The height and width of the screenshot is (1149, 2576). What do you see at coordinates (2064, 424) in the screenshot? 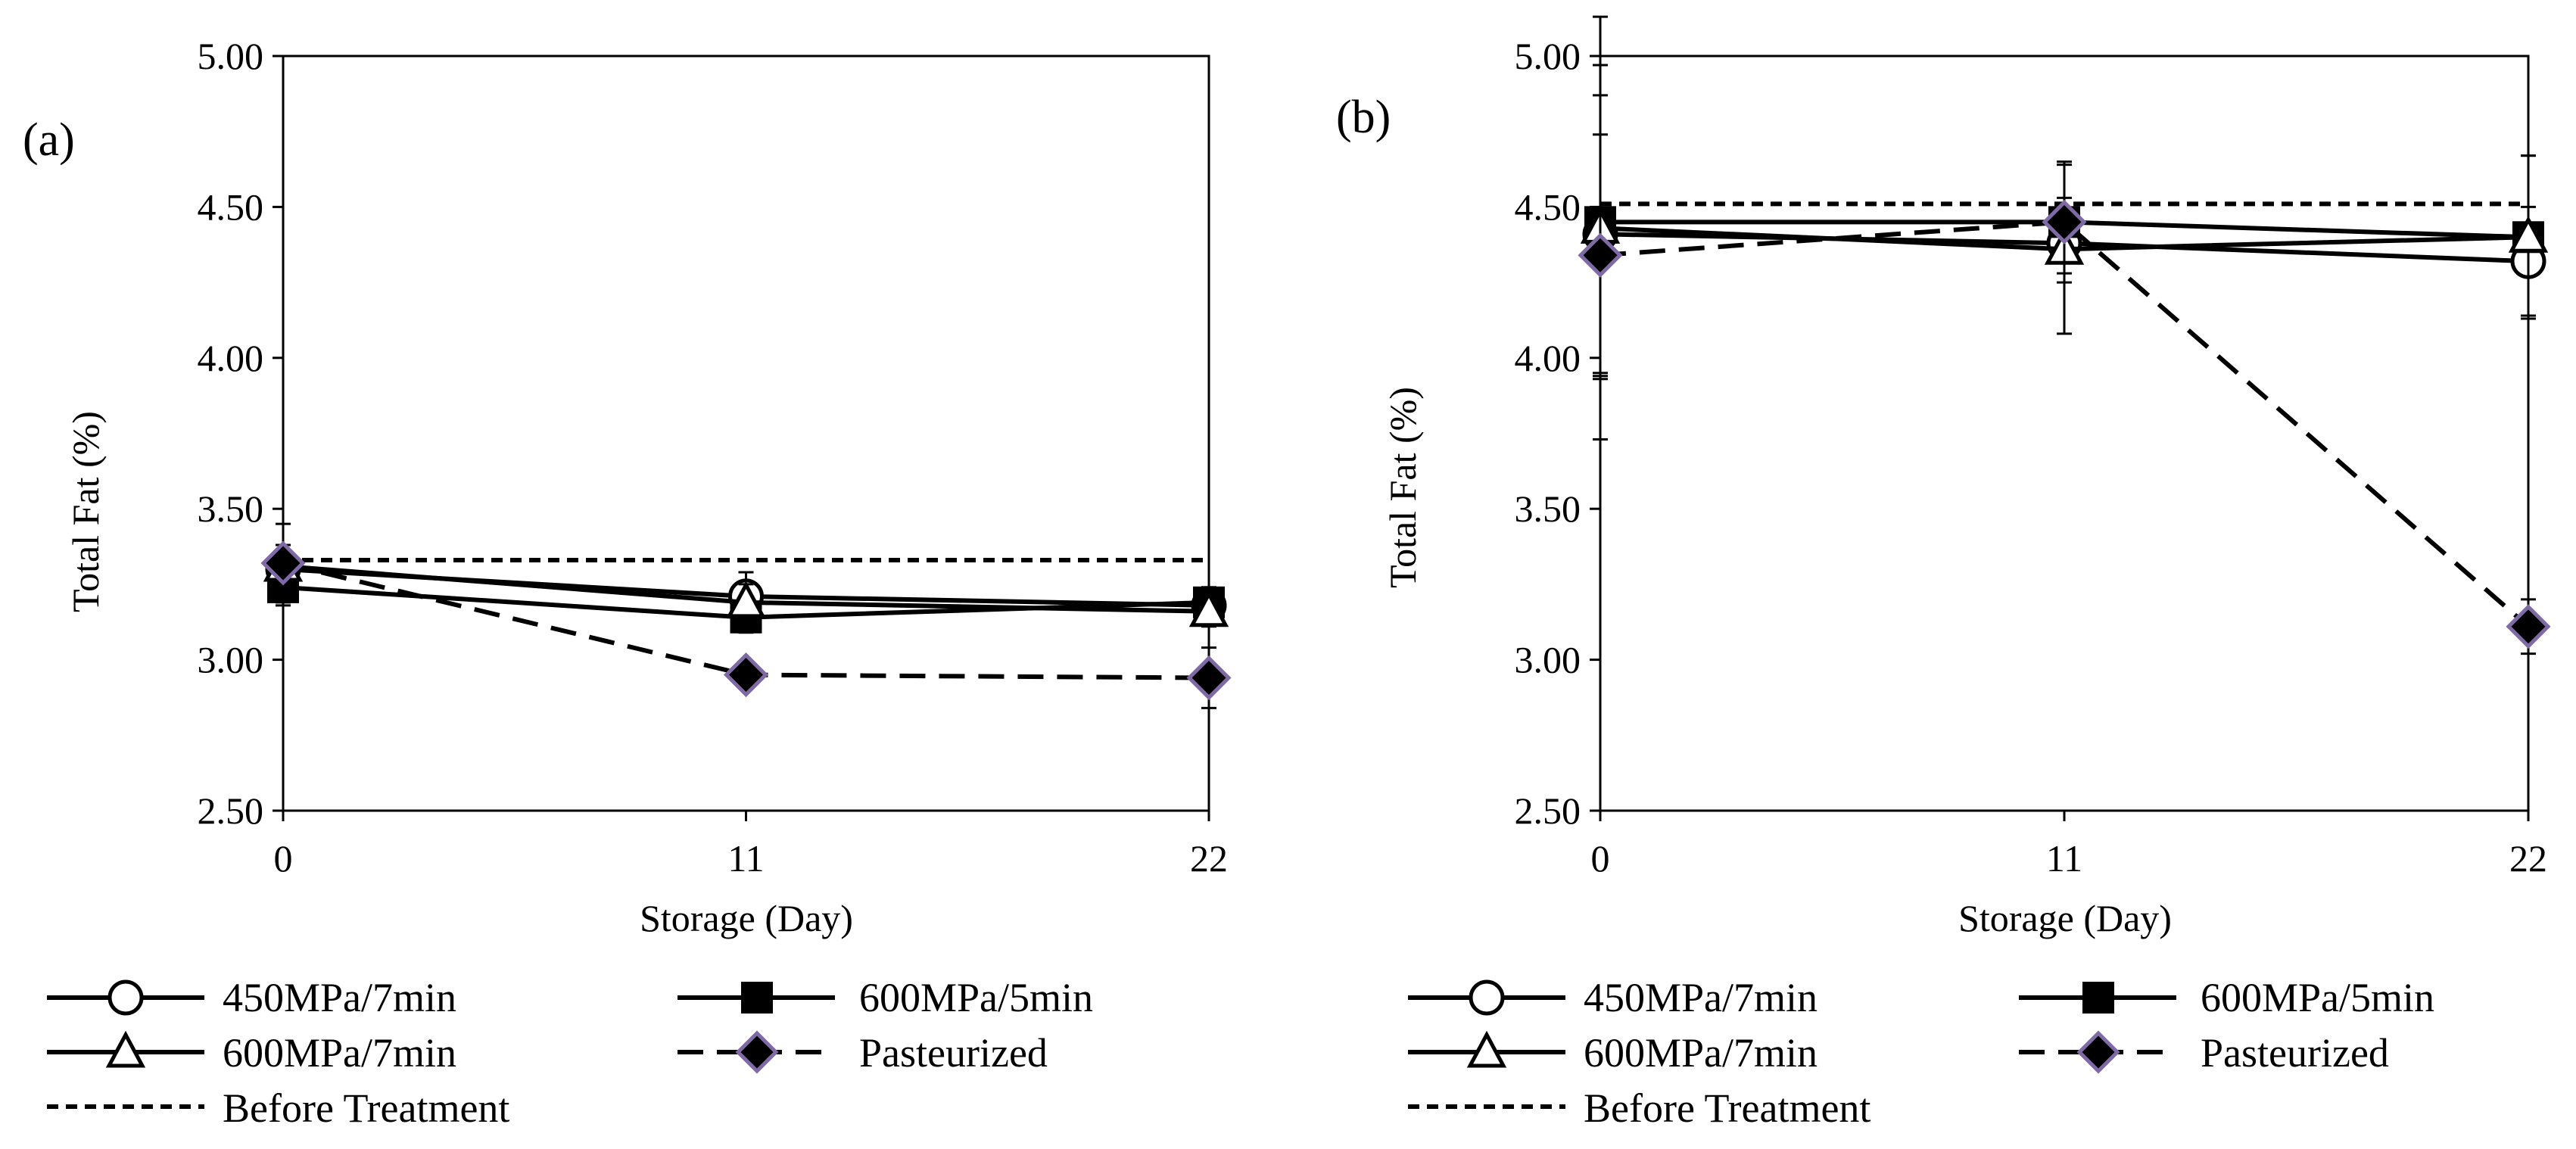
I see `series-line` at bounding box center [2064, 424].